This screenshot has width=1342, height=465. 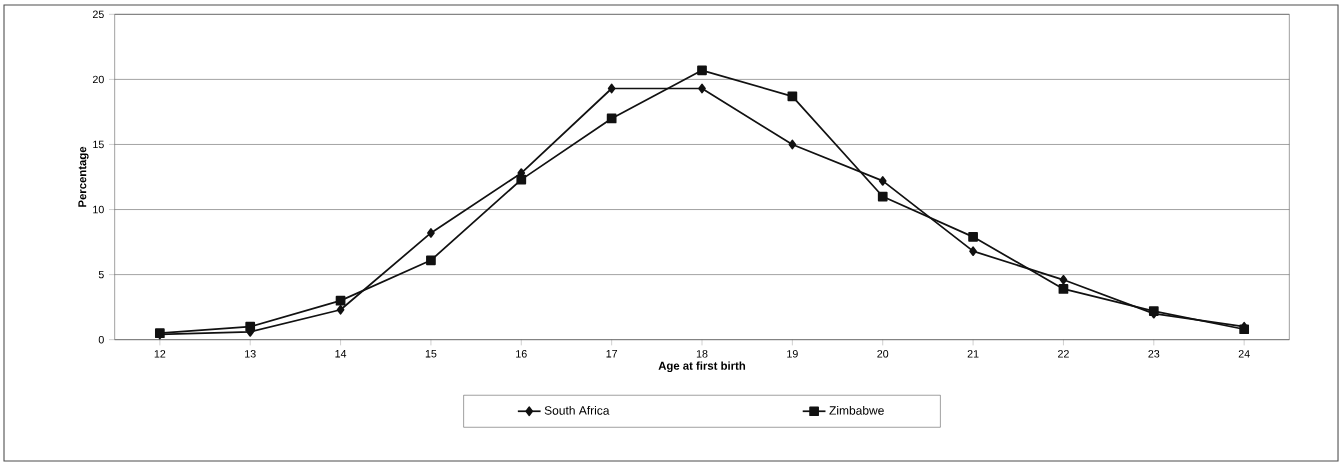 I want to click on y-tick-label: 15, so click(x=98, y=144).